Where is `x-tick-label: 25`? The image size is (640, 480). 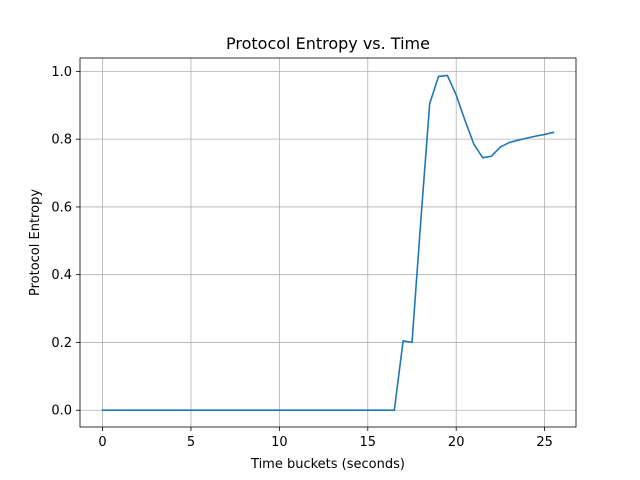
x-tick-label: 25 is located at coordinates (544, 442).